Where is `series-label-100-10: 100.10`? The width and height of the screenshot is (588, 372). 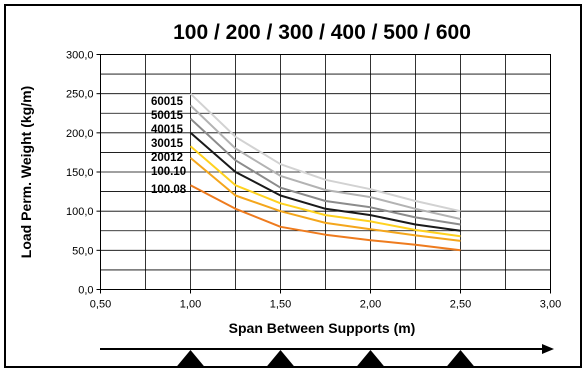
series-label-100-10: 100.10 is located at coordinates (168, 172).